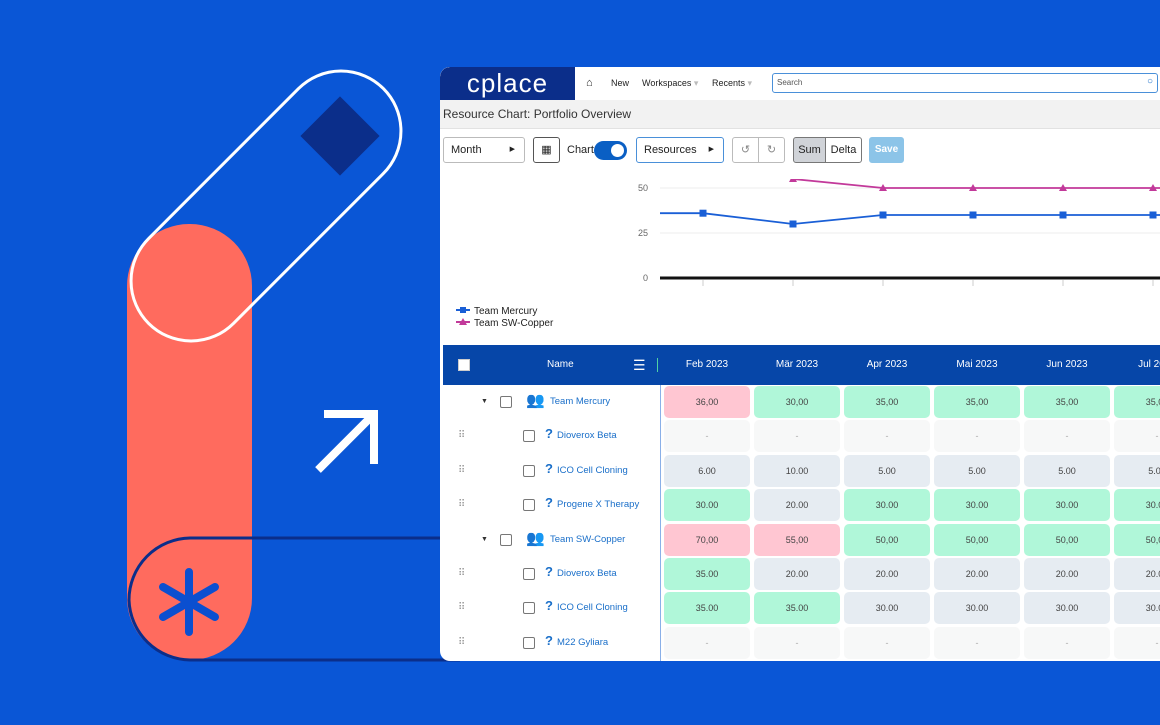 This screenshot has height=725, width=1160. Describe the element at coordinates (771, 150) in the screenshot. I see `redo-button: ↻` at that location.